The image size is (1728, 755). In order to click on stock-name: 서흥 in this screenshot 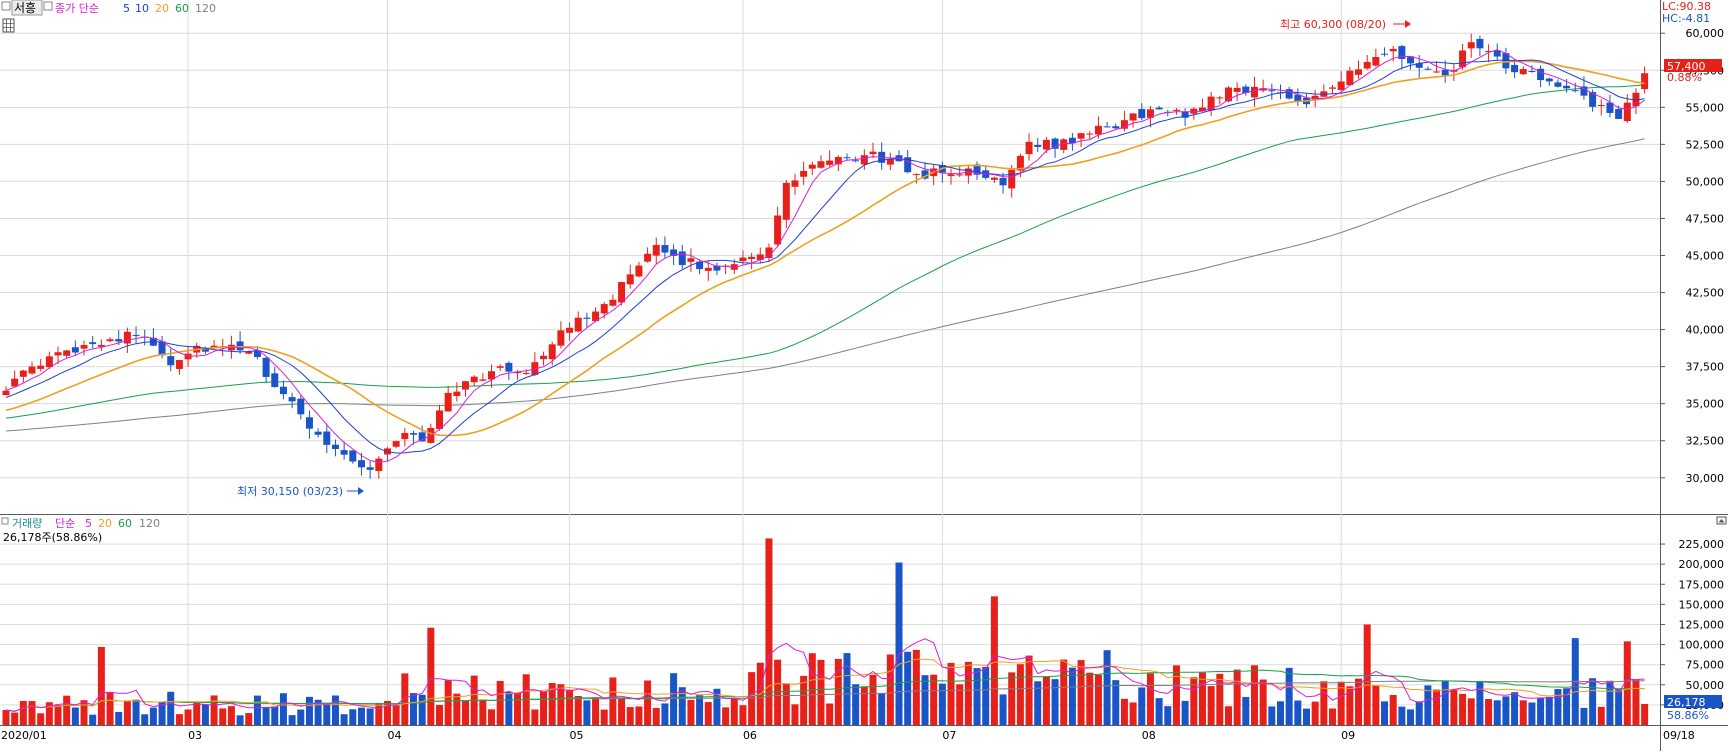, I will do `click(25, 8)`.